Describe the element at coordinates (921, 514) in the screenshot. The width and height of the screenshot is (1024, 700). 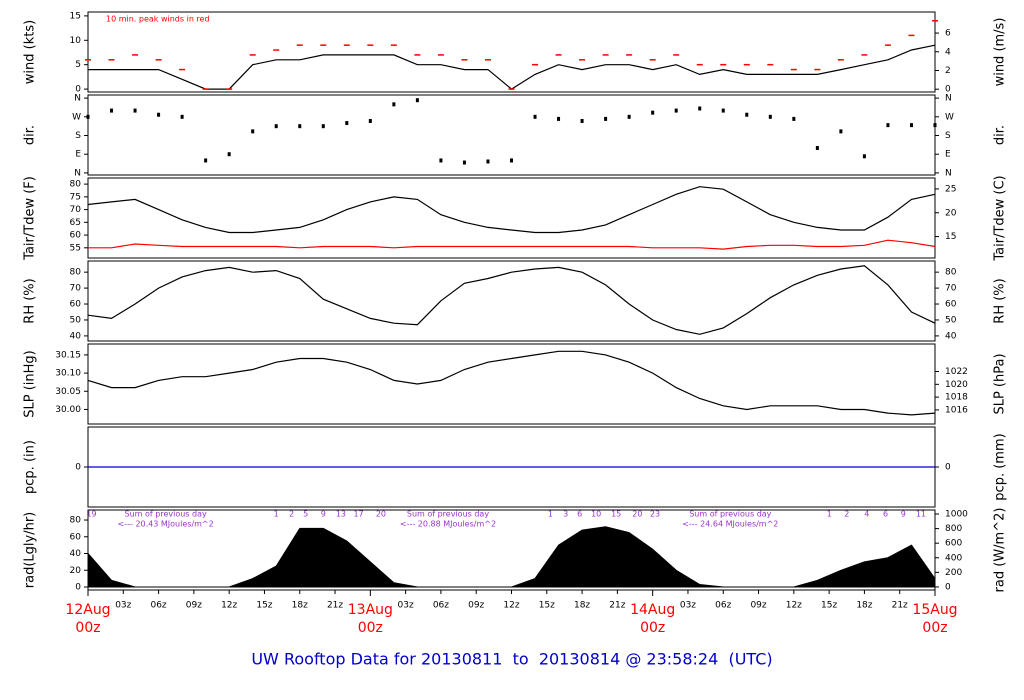
I see `hour-mark: 11` at that location.